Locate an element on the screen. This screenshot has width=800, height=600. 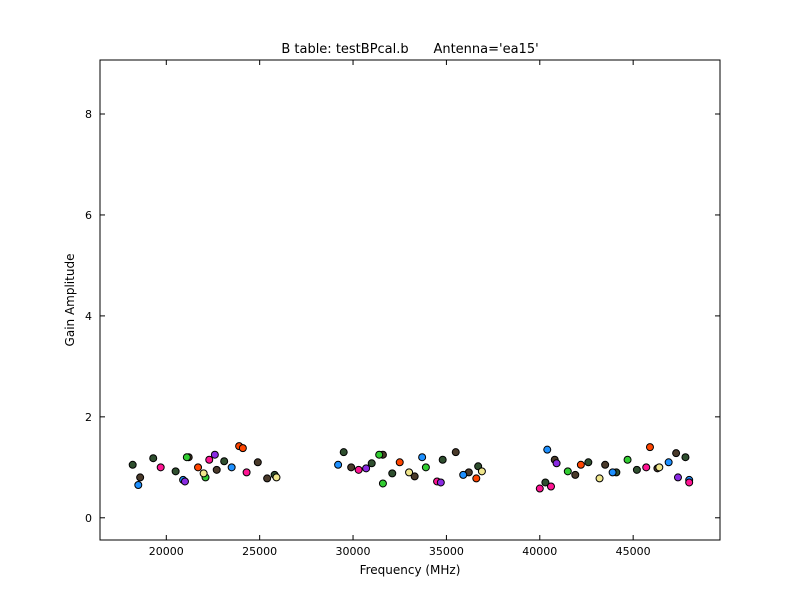
y-tick-label: 8 is located at coordinates (88, 114).